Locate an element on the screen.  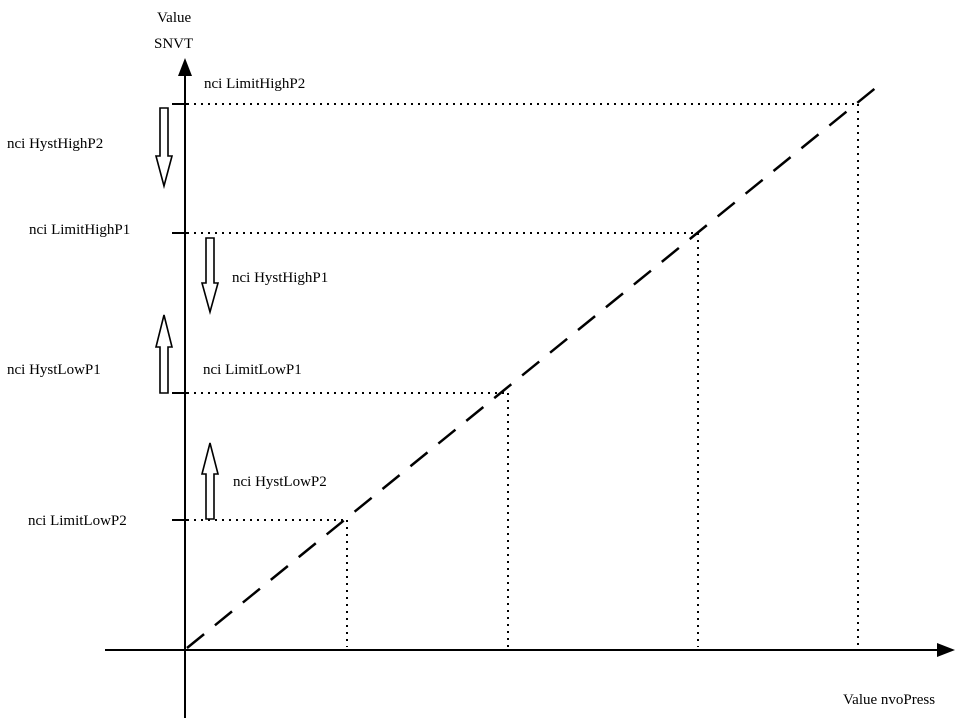
limit-high-p1-label: nci LimitHighP1 is located at coordinates (79, 230).